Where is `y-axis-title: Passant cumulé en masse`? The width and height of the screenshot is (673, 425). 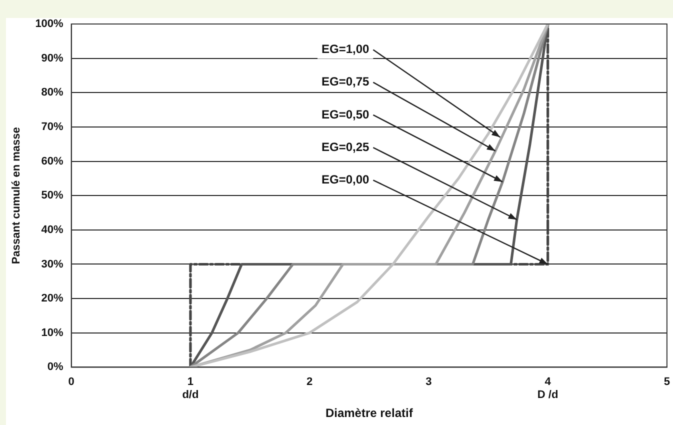 y-axis-title: Passant cumulé en masse is located at coordinates (16, 195).